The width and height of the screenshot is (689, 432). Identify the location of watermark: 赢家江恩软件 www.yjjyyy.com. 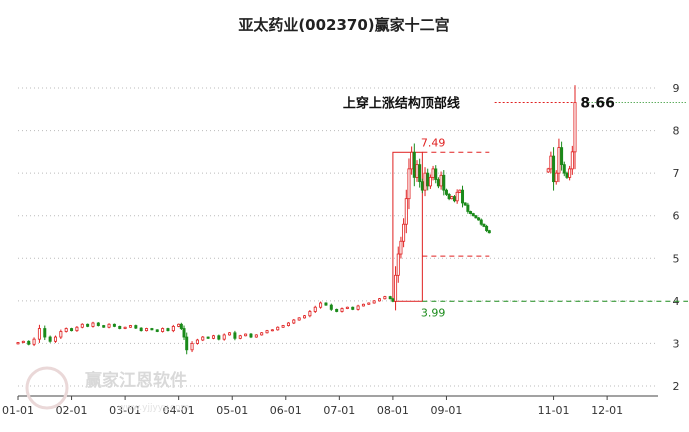
(107, 389).